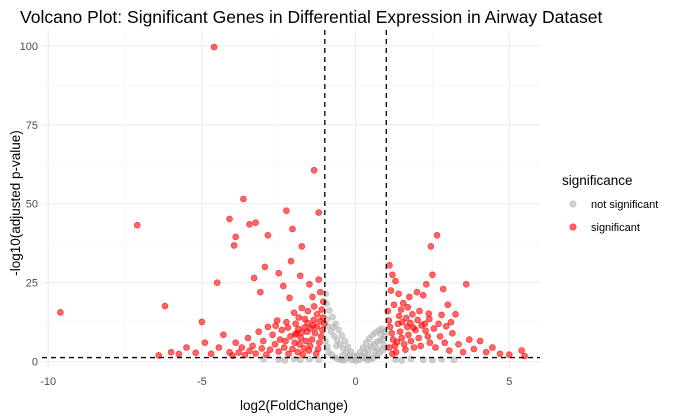 The height and width of the screenshot is (419, 678). I want to click on x-tick-label: -5, so click(202, 382).